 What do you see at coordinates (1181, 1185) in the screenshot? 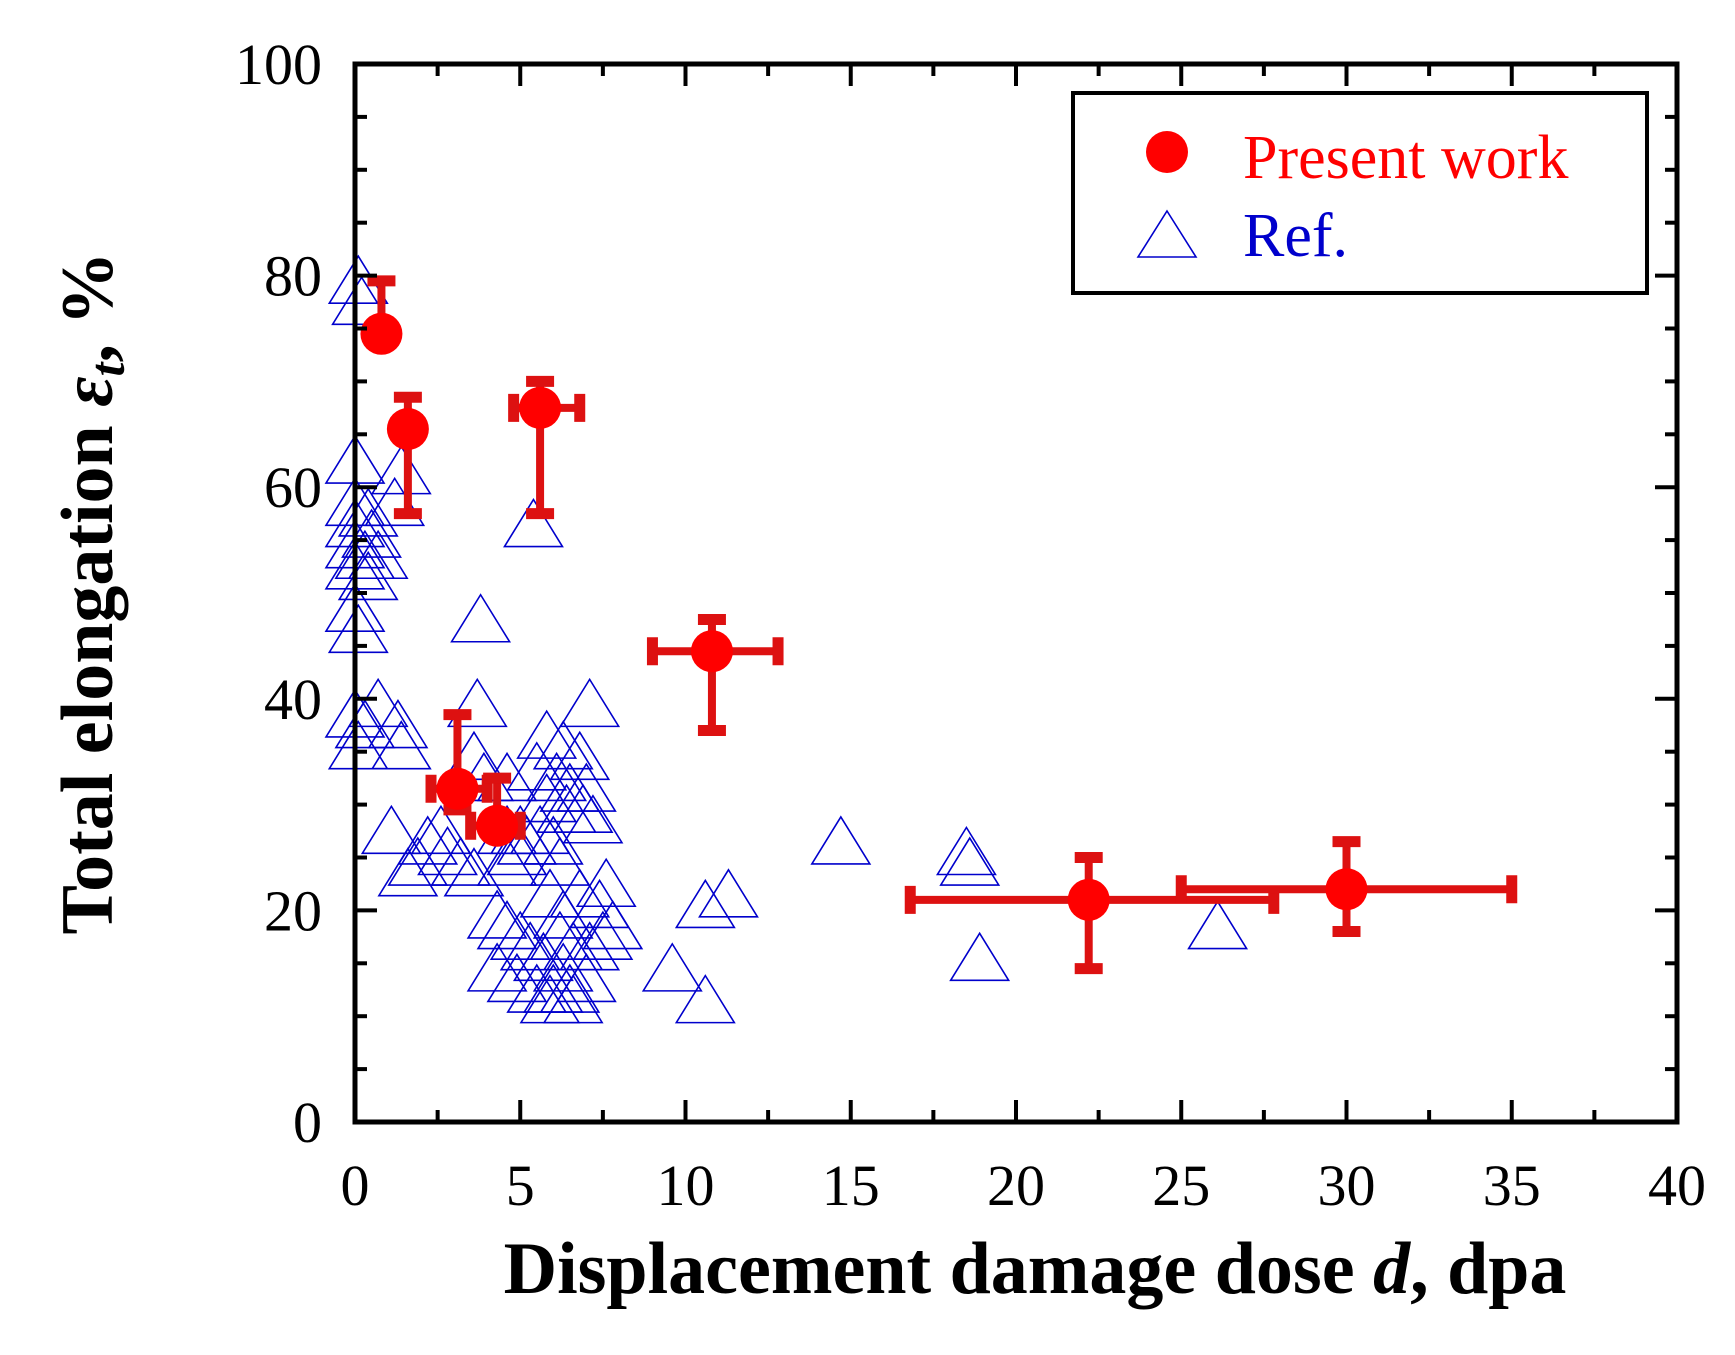
I see `x-tick-label: 25` at bounding box center [1181, 1185].